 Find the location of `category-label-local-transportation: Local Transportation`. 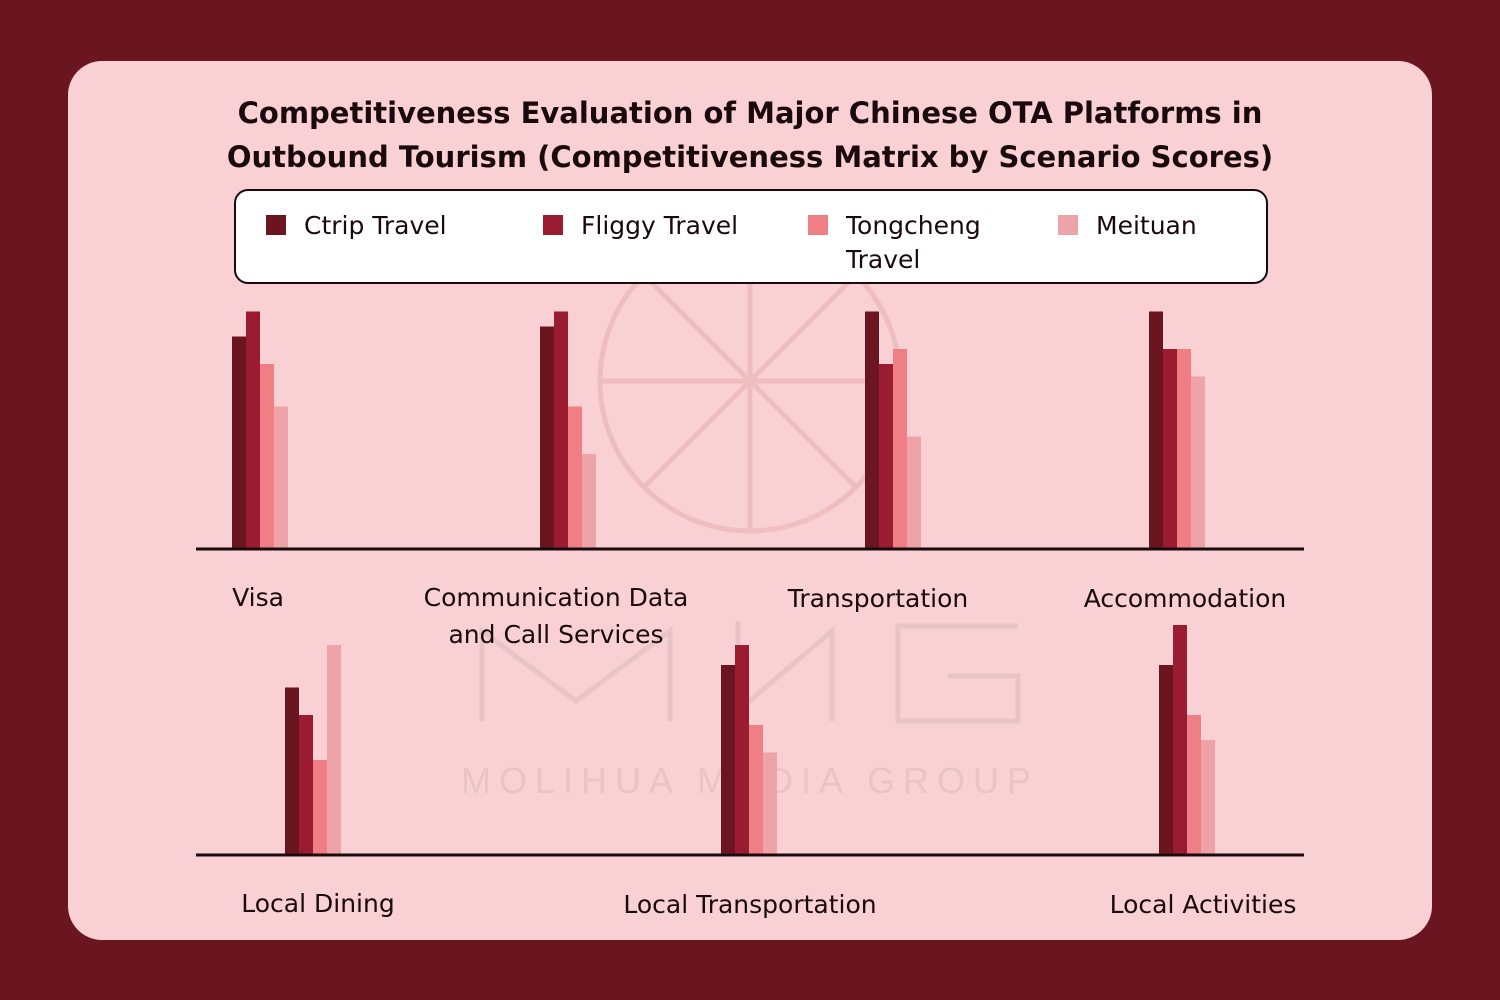

category-label-local-transportation: Local Transportation is located at coordinates (750, 904).